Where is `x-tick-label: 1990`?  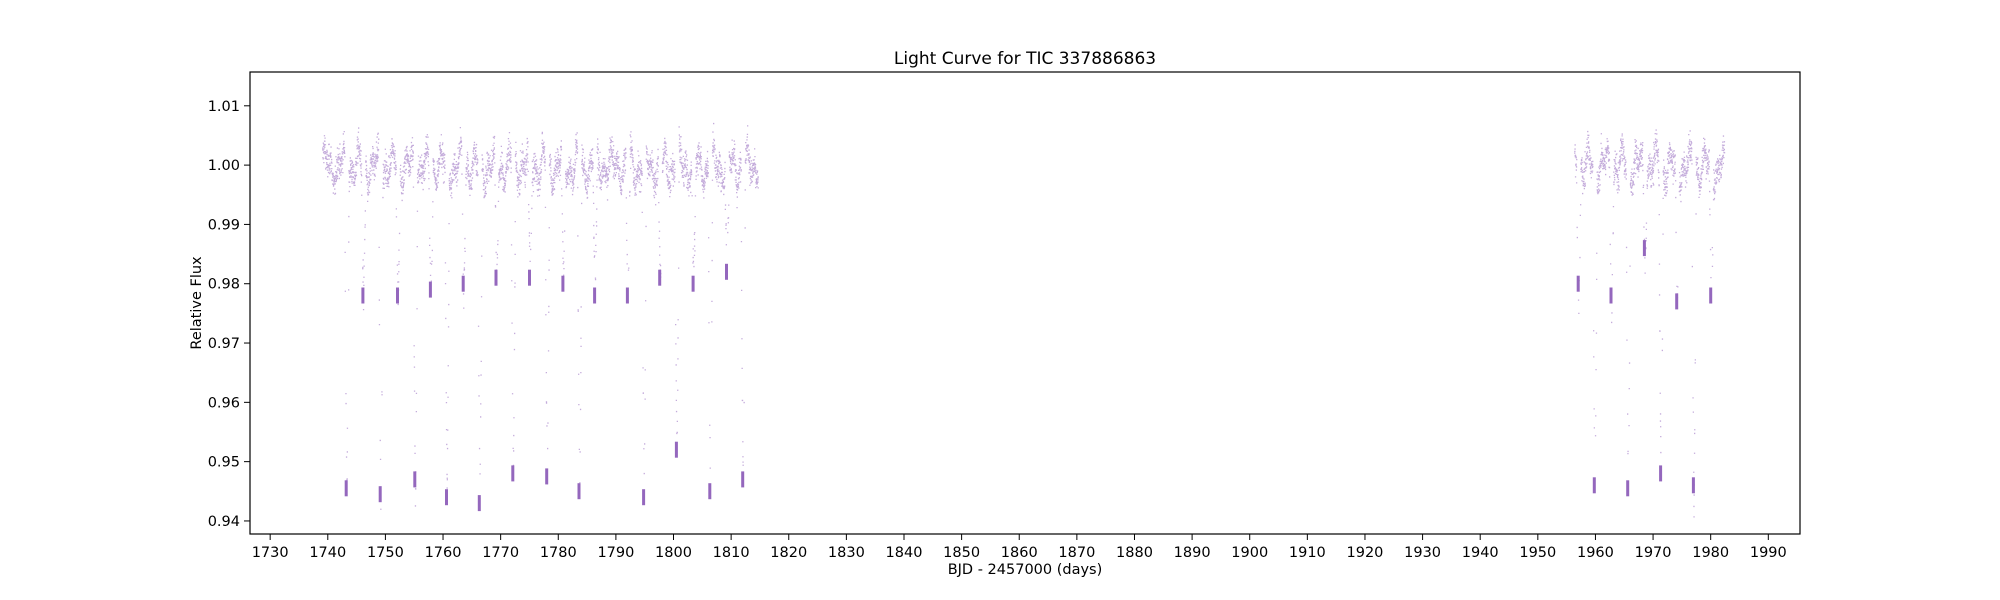
x-tick-label: 1990 is located at coordinates (1768, 553).